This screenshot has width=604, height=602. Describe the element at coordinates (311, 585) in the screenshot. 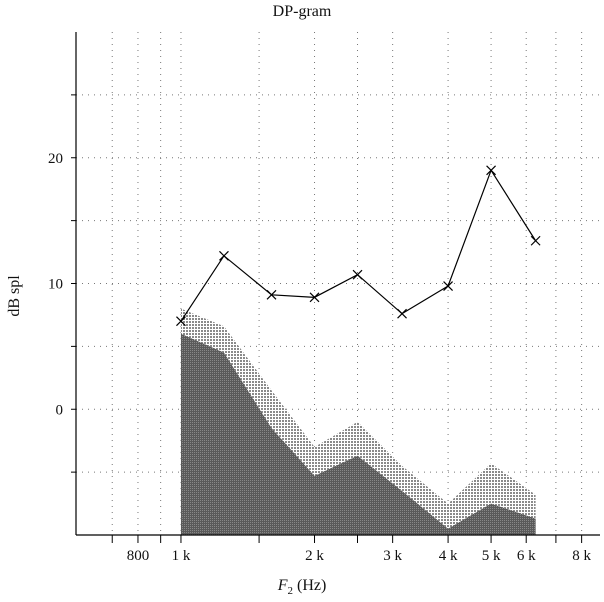

I see `x-axis-unit: (Hz)` at that location.